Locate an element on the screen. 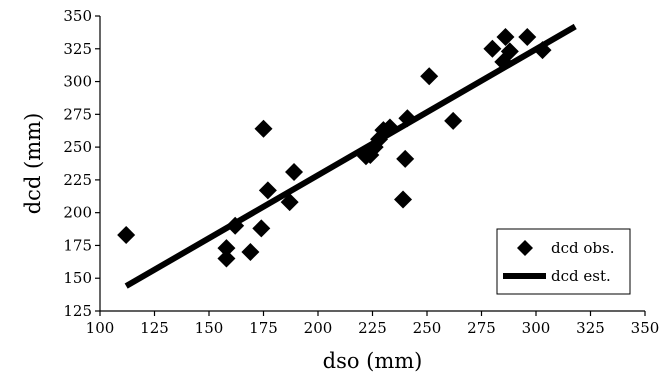 The width and height of the screenshot is (664, 374). y-axis-ticks: 125 150 175 200 225 250 275 300 325 350 is located at coordinates (81, 163).